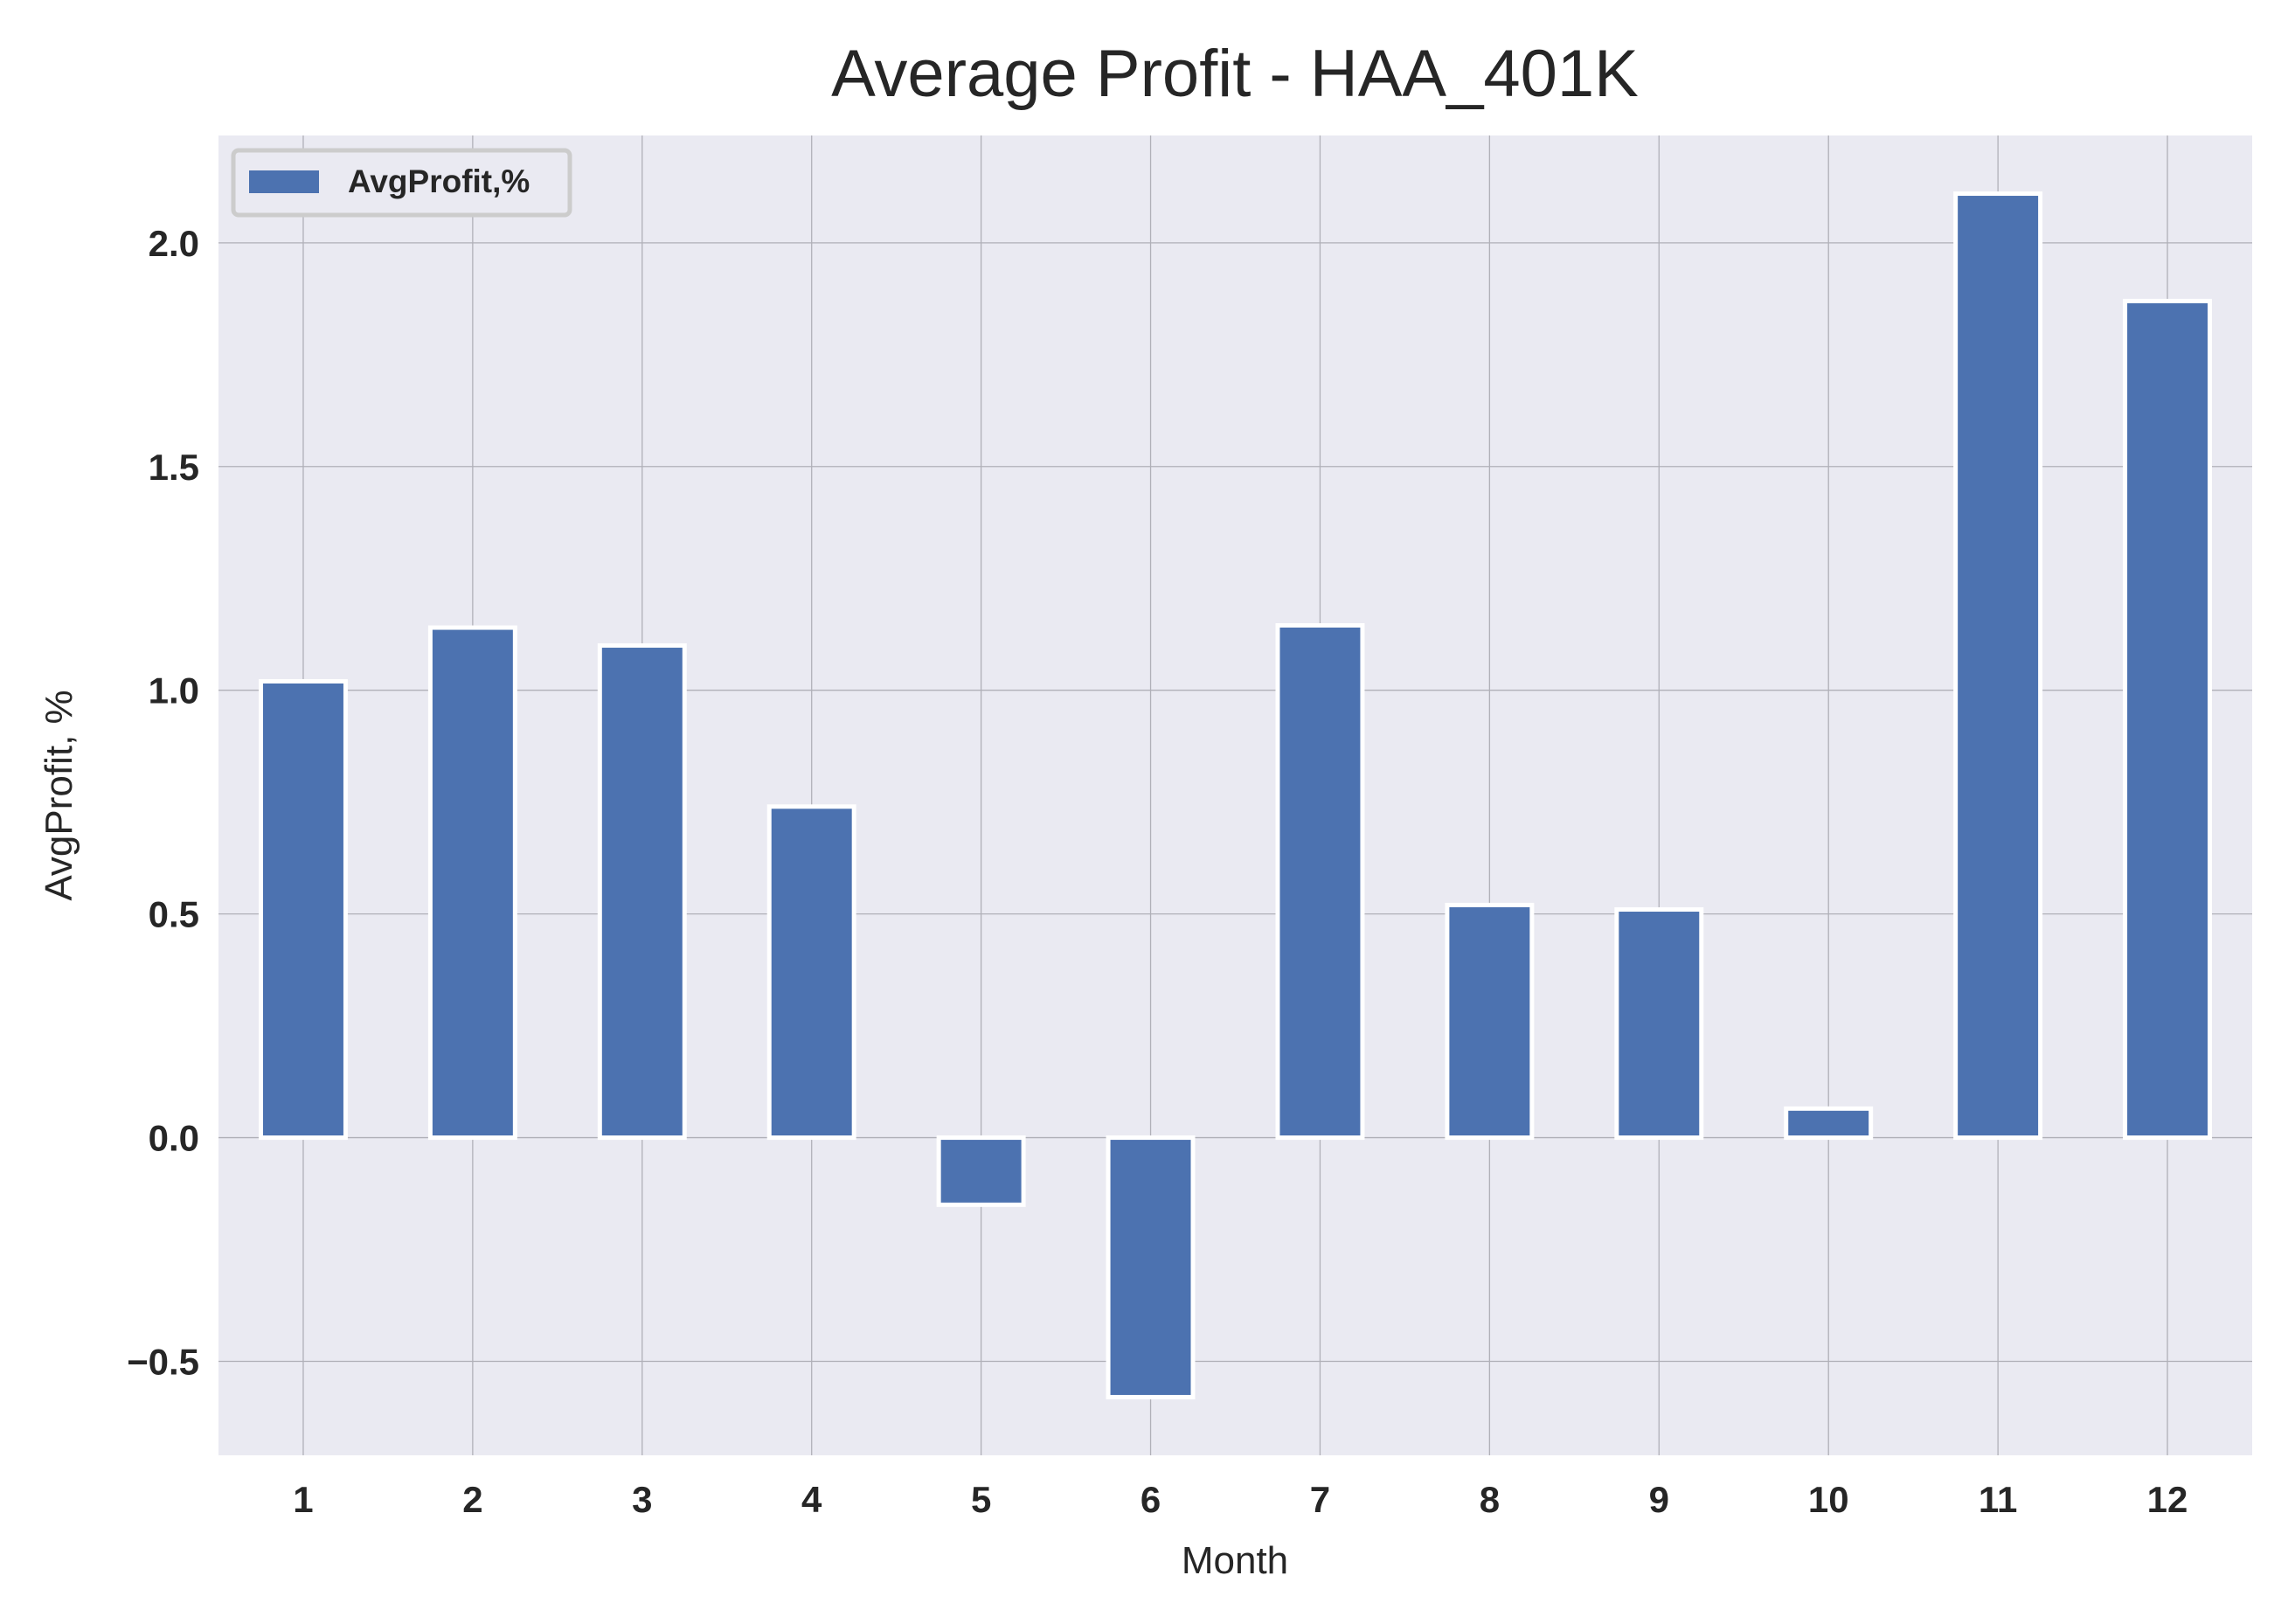 This screenshot has height=1624, width=2288. Describe the element at coordinates (2167, 1499) in the screenshot. I see `x-tick-label: 12` at that location.